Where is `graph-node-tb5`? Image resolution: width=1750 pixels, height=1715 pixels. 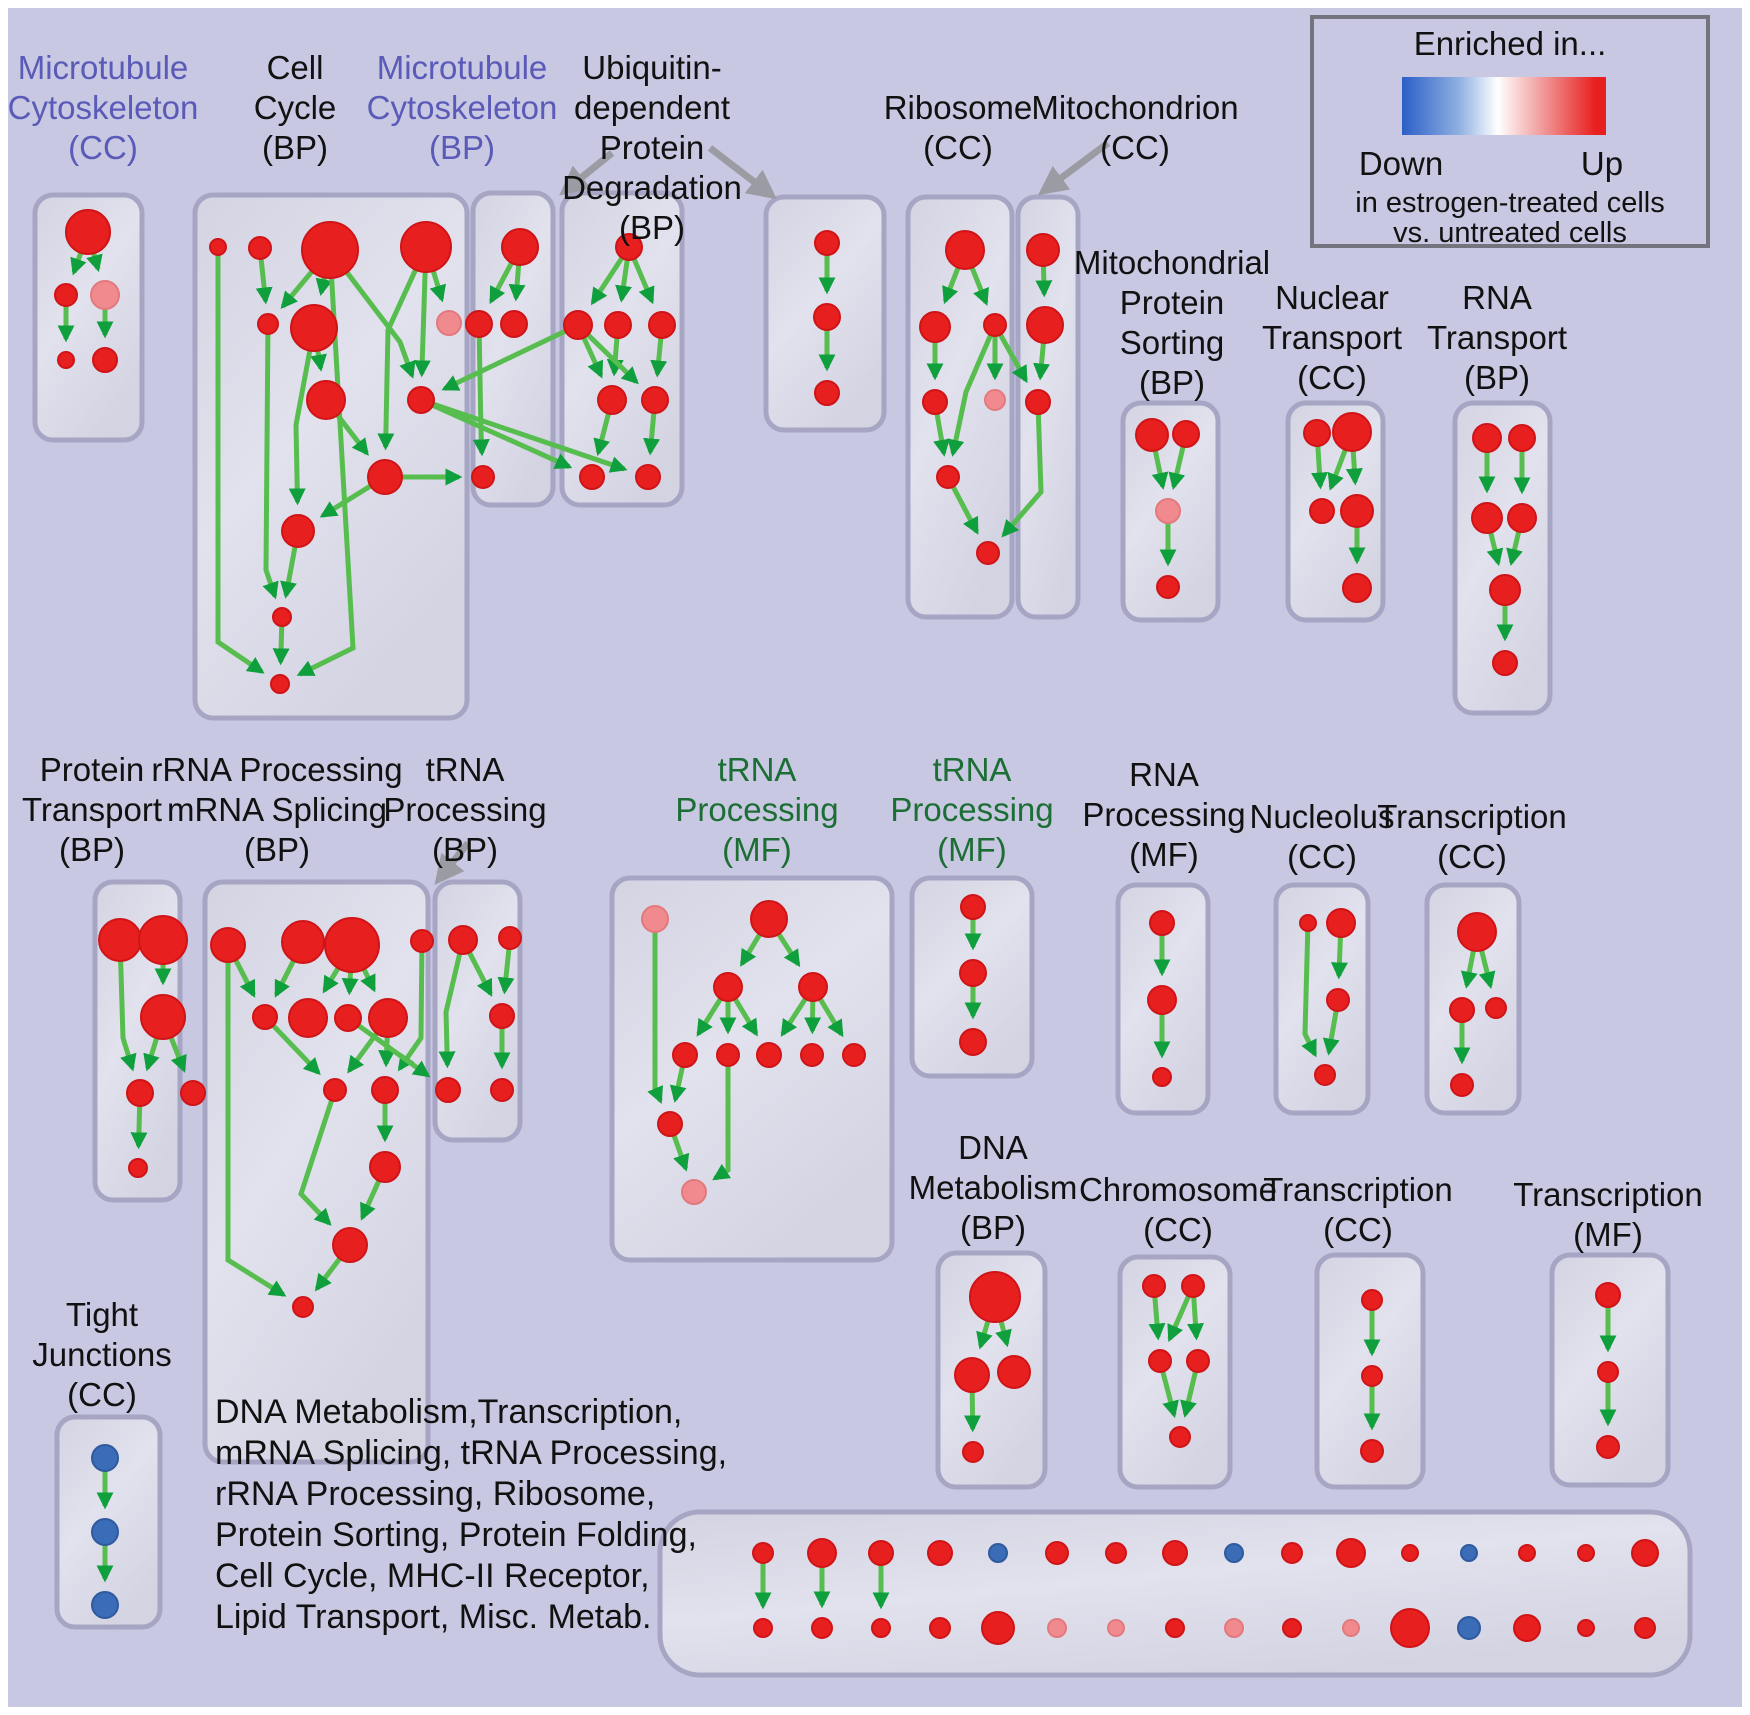 graph-node-tb5 is located at coordinates (502, 1090).